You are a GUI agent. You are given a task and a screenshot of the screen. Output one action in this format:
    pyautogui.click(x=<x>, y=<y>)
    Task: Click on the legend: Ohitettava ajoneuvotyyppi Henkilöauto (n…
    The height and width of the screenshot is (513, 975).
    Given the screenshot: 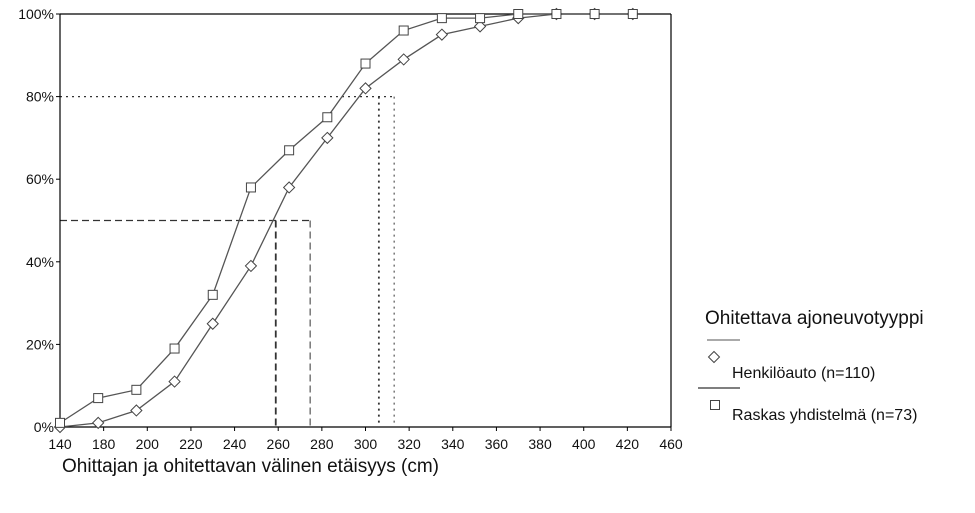 What is the action you would take?
    pyautogui.click(x=811, y=366)
    